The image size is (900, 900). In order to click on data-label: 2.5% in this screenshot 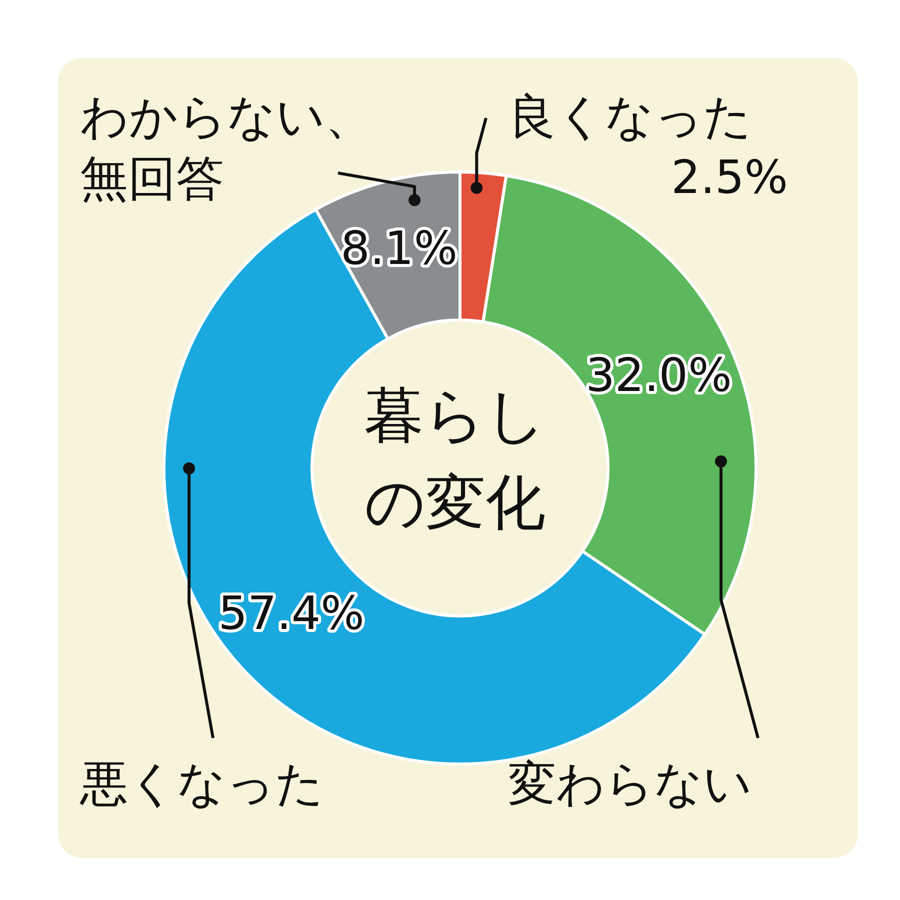, I will do `click(729, 177)`.